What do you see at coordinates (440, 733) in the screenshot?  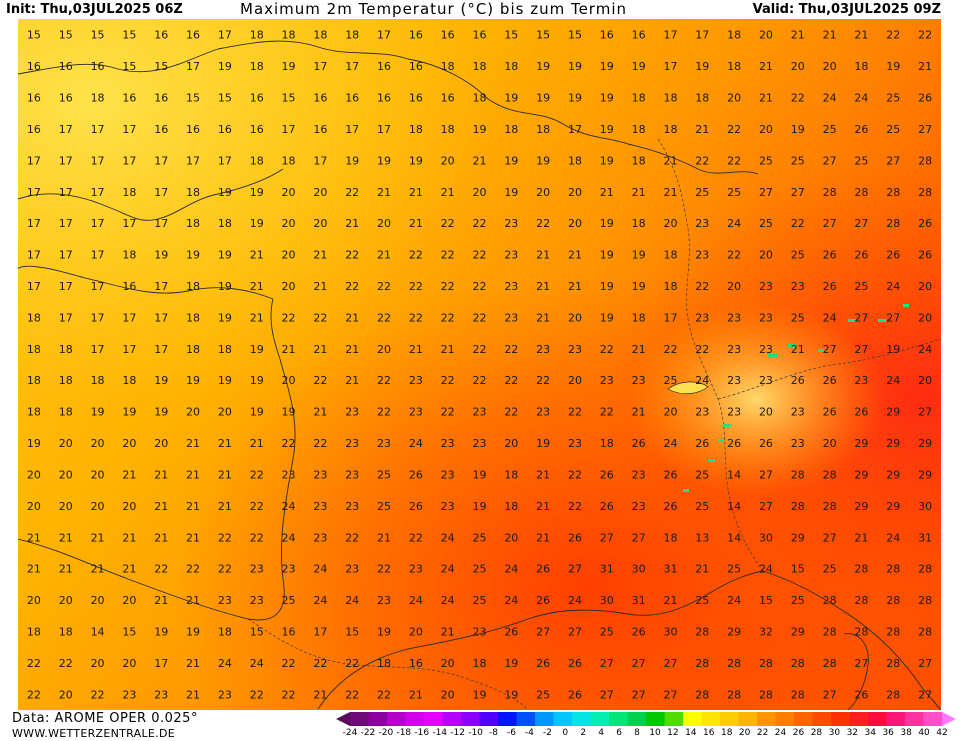 I see `colorbar-tick-label: -14` at bounding box center [440, 733].